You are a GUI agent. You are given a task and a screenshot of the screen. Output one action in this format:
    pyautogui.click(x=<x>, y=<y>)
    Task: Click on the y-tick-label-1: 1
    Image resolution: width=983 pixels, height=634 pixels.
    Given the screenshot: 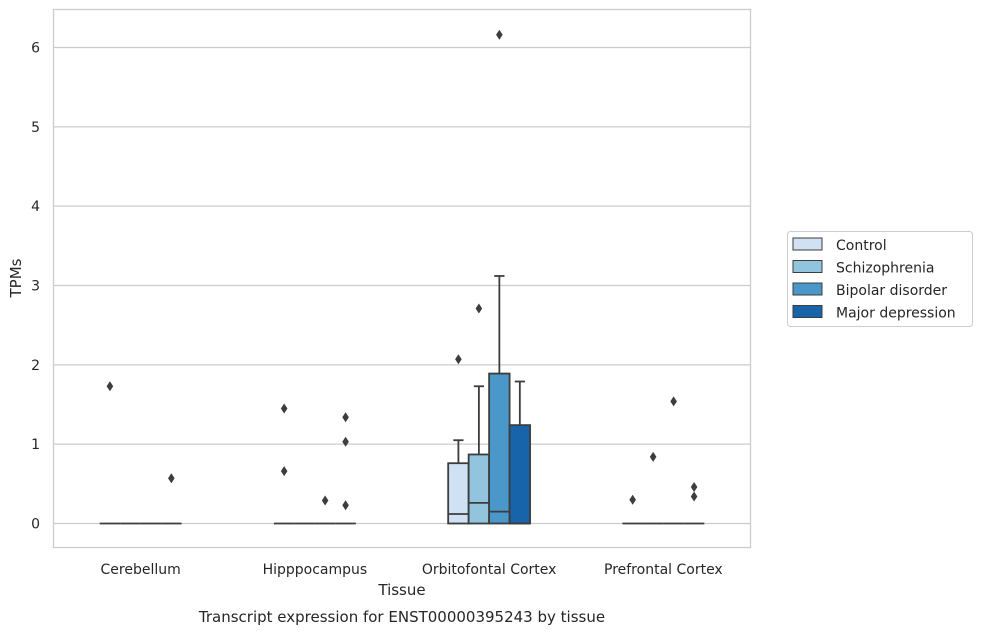 What is the action you would take?
    pyautogui.click(x=35, y=445)
    